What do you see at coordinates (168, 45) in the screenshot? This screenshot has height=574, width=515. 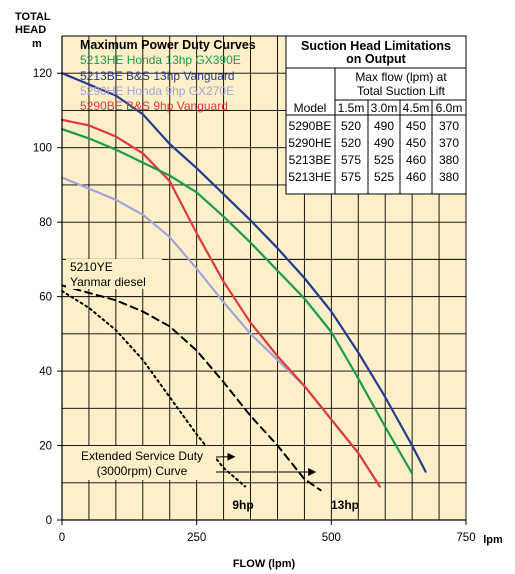 I see `legend-title: Maximum Power Duty Curves` at bounding box center [168, 45].